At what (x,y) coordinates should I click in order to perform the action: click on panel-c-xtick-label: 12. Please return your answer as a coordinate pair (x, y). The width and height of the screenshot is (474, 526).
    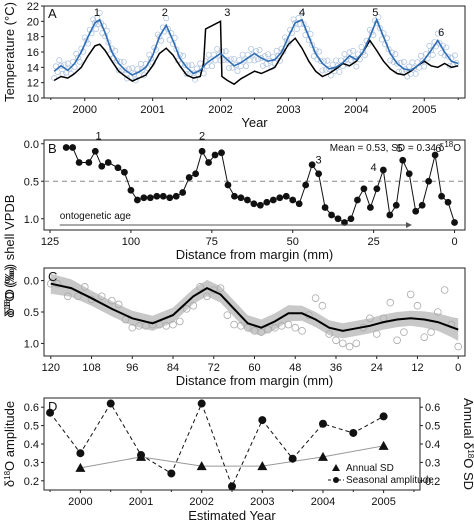
    Looking at the image, I should click on (417, 368).